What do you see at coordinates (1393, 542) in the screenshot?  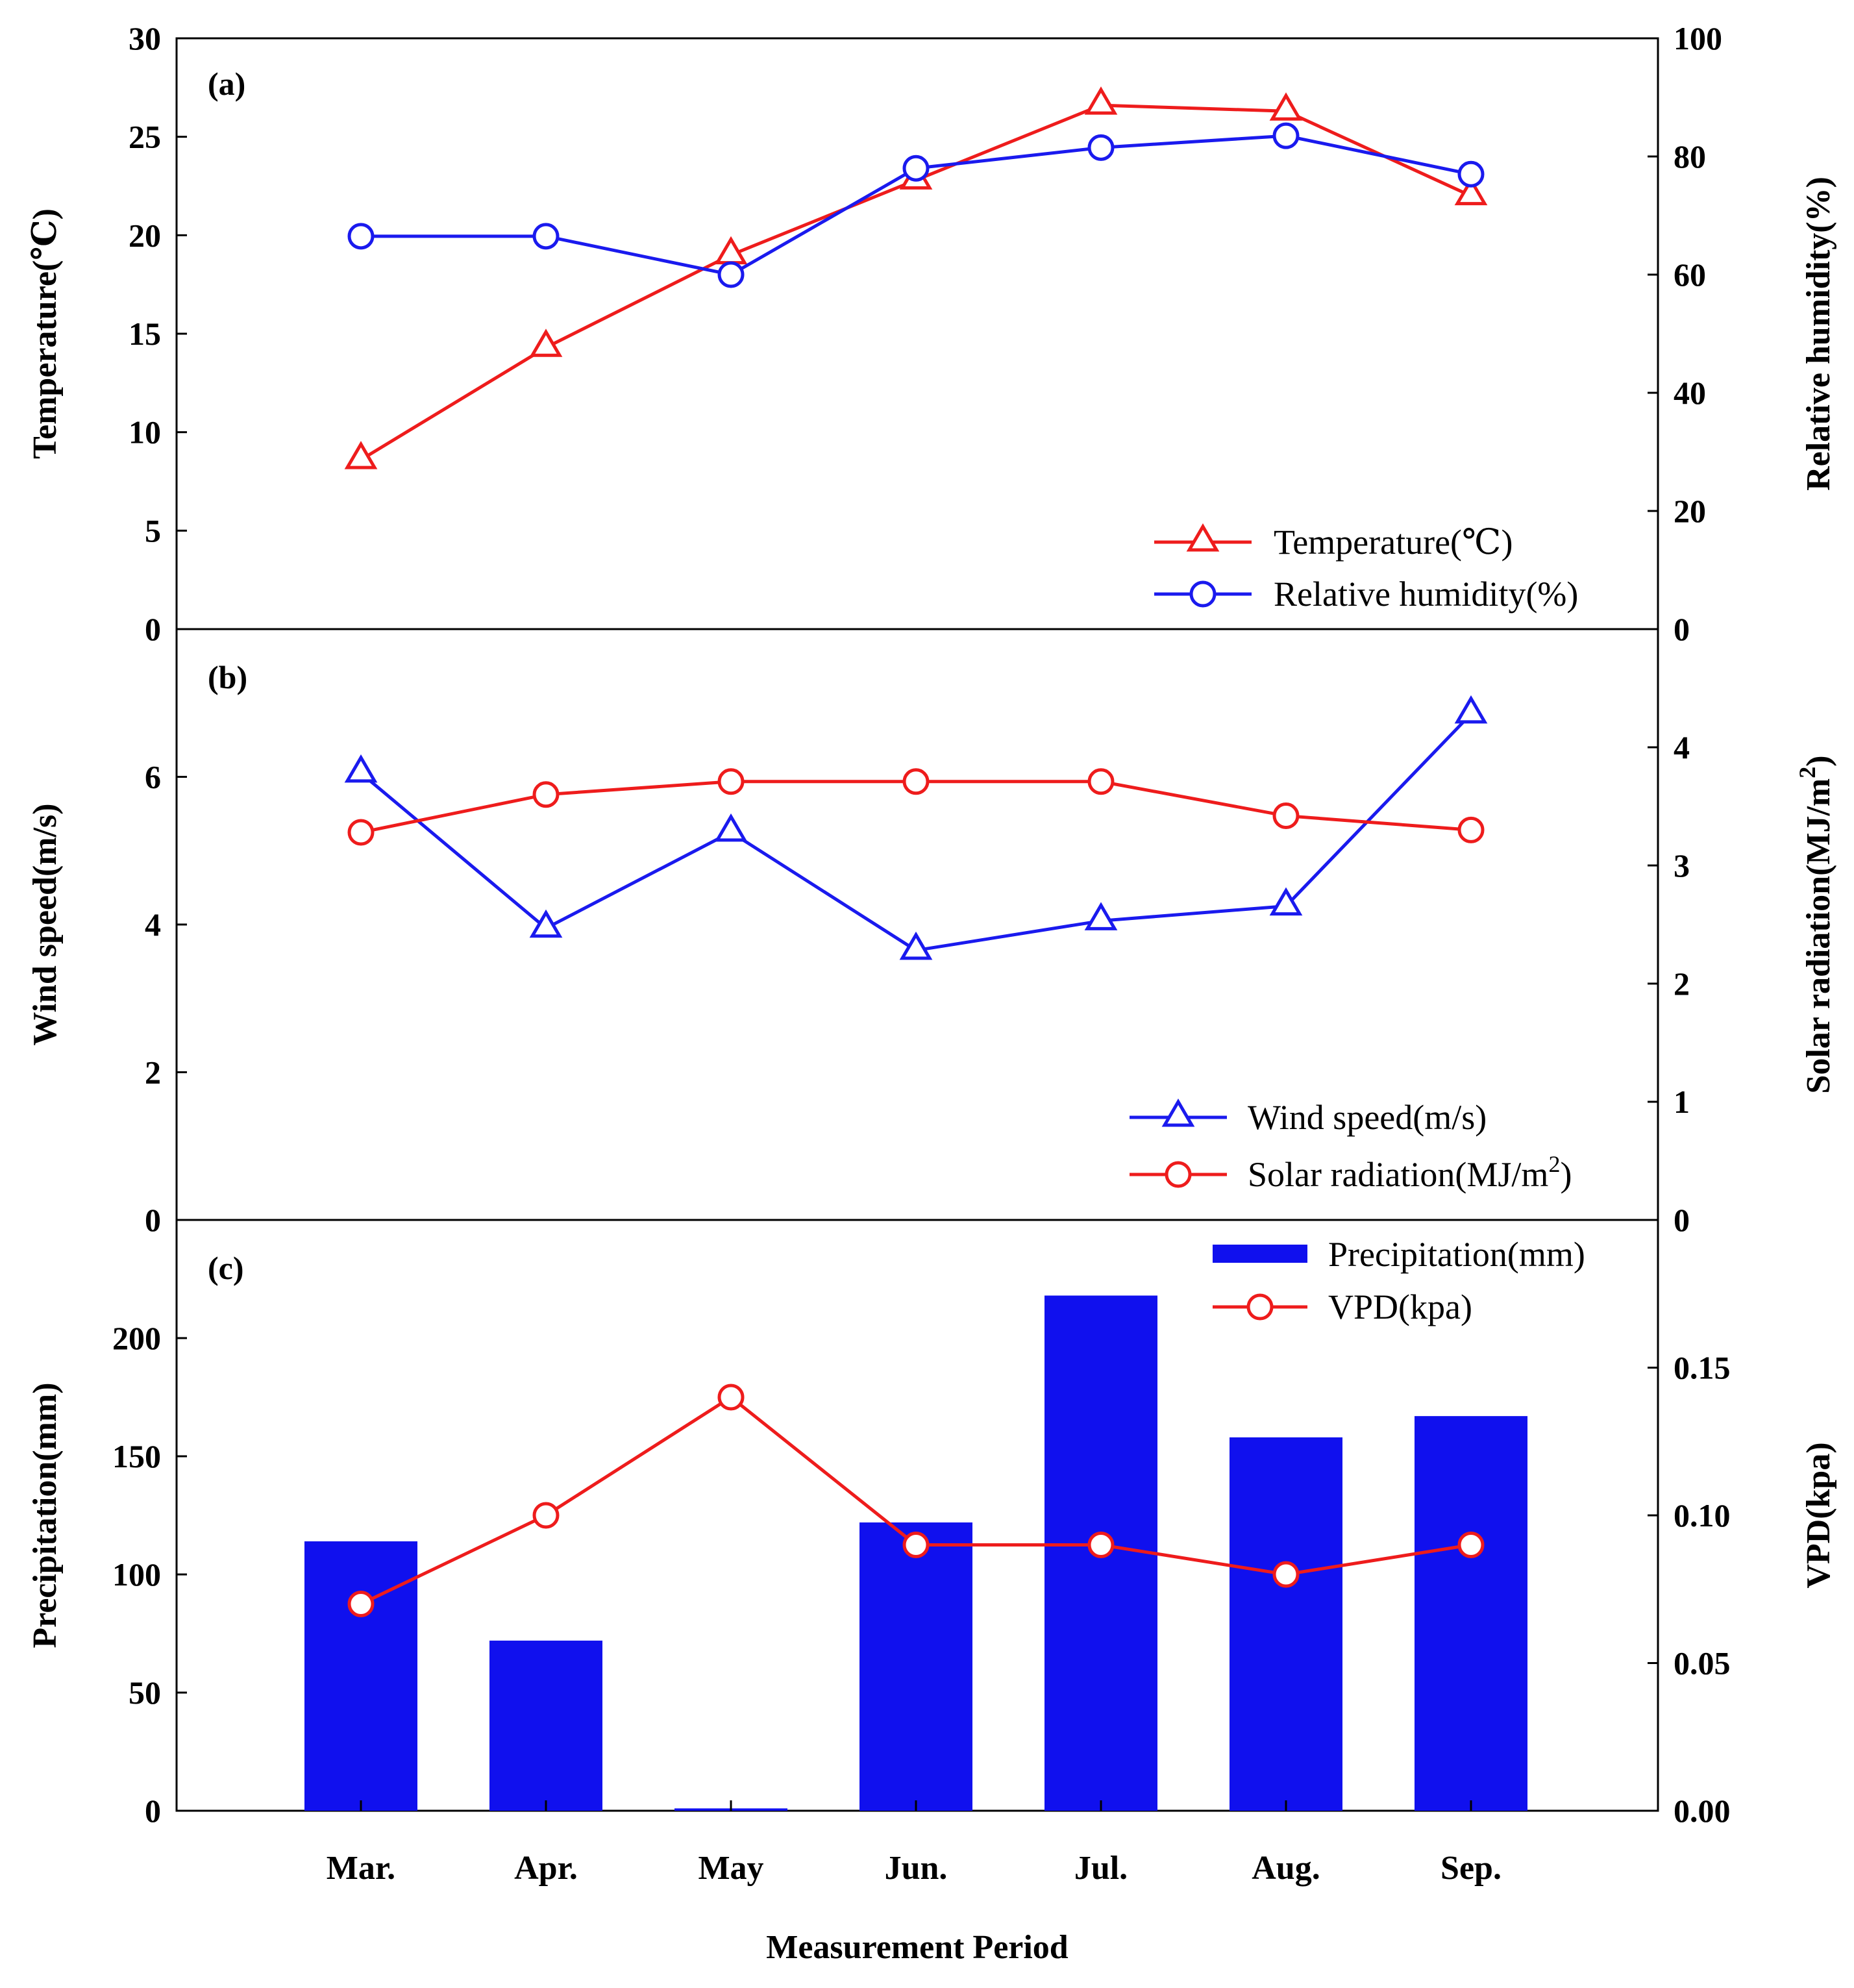 I see `legend-temperature-label: Temperature(℃)` at bounding box center [1393, 542].